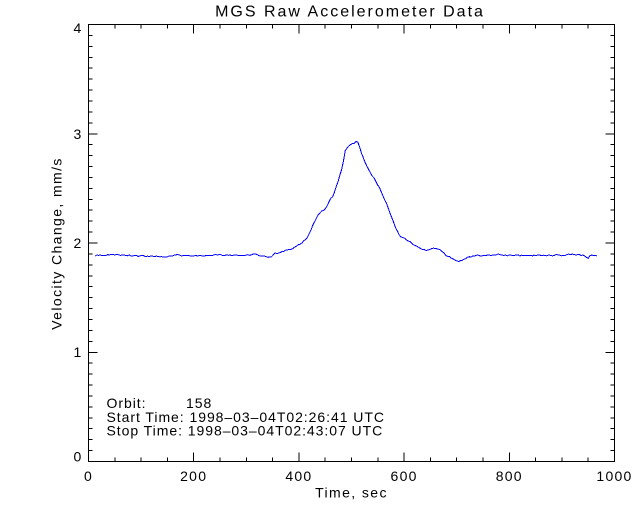 The width and height of the screenshot is (640, 512). Describe the element at coordinates (127, 403) in the screenshot. I see `svg-text: Orbit:` at that location.